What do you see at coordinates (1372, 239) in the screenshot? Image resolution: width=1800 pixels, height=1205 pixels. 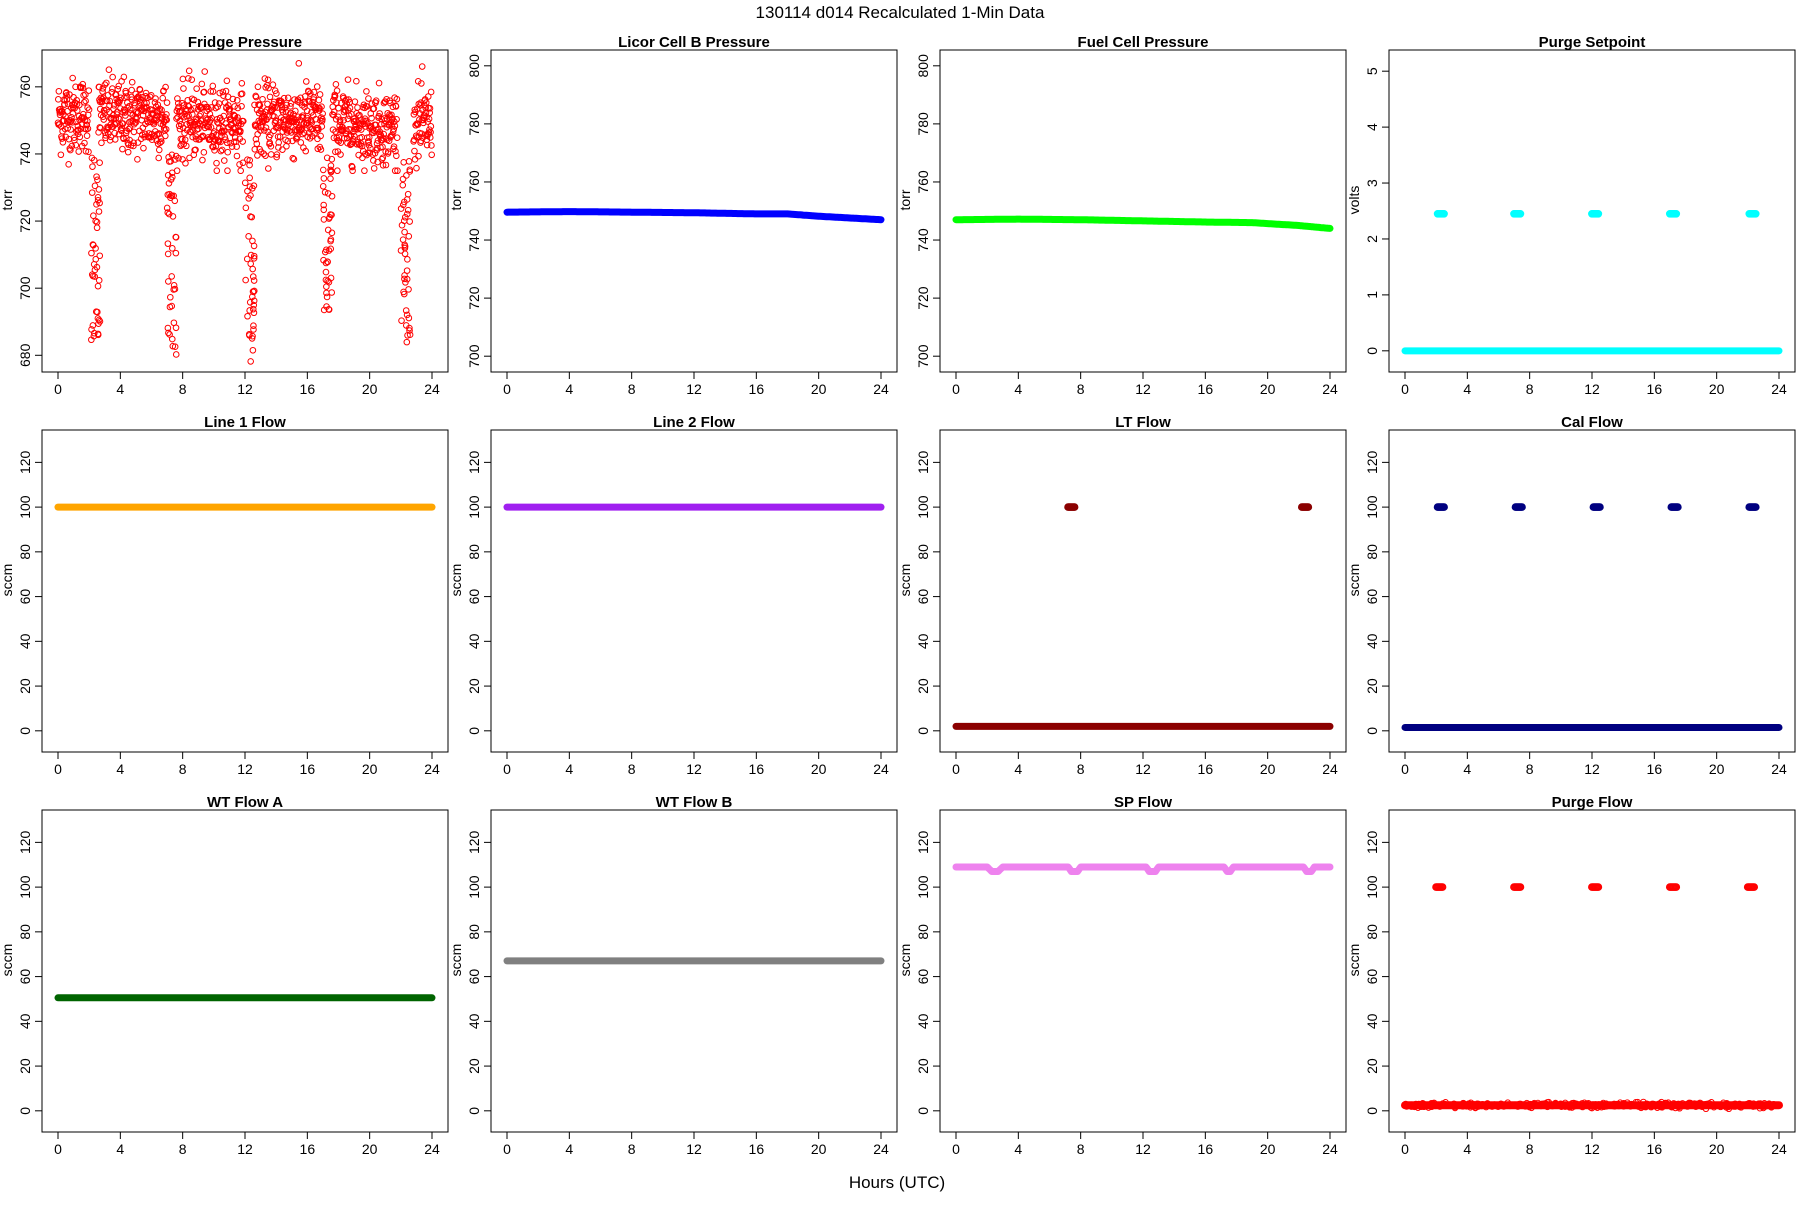 I see `y-tick-label: 2` at bounding box center [1372, 239].